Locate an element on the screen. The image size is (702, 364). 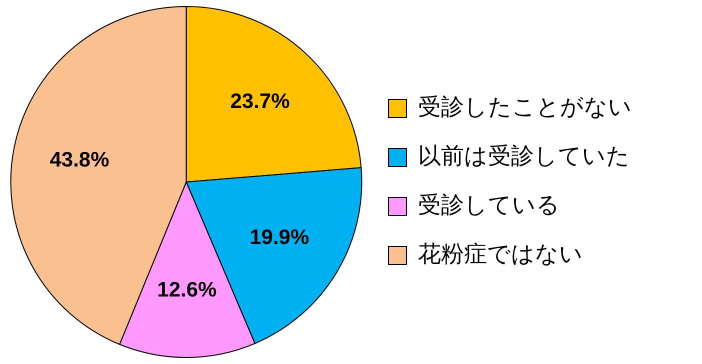
data-label: 43.8% is located at coordinates (80, 160).